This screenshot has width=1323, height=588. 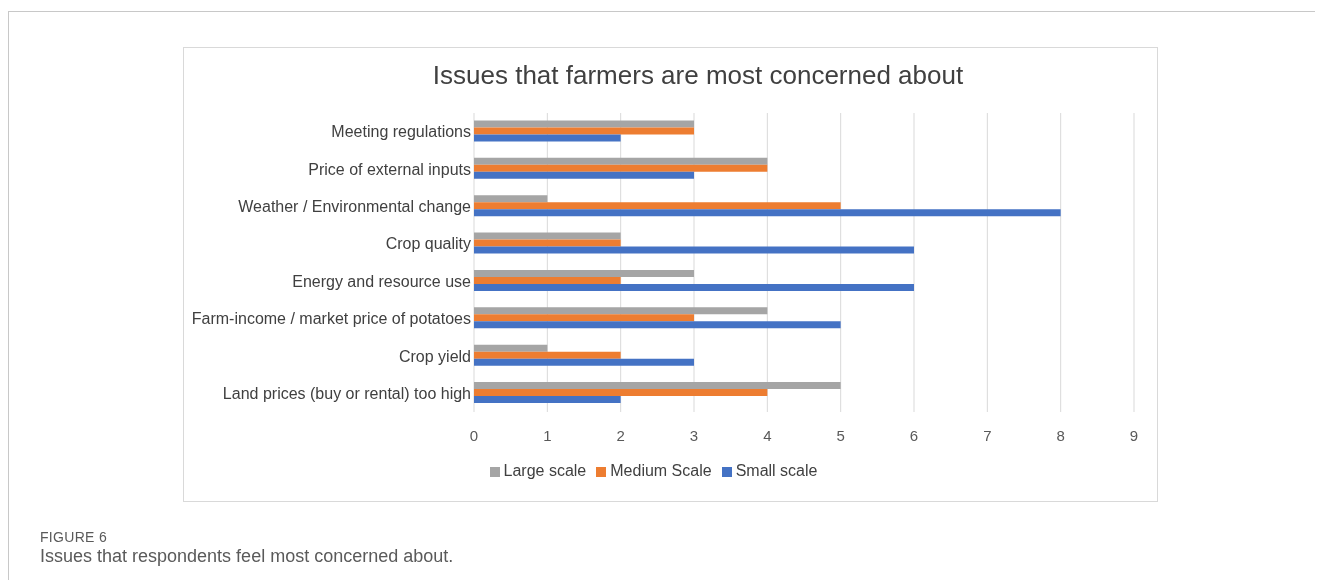 What do you see at coordinates (987, 435) in the screenshot?
I see `x-tick-label: 7` at bounding box center [987, 435].